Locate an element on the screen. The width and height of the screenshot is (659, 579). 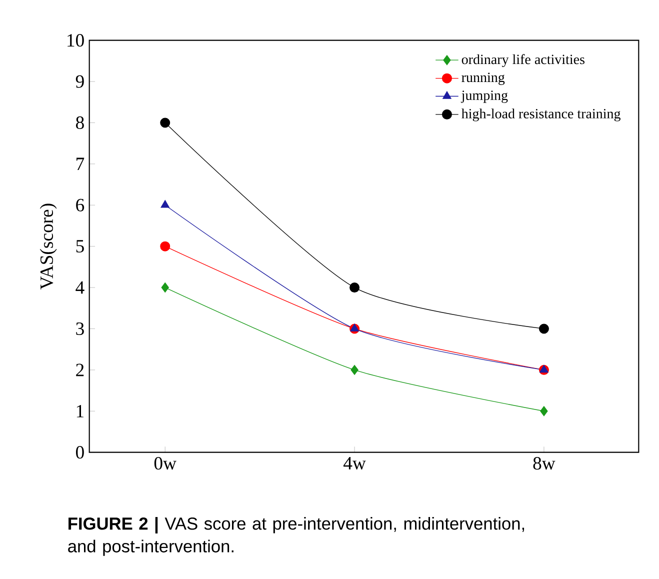
text: FIGURE 2 | VAS score at pre-intervention, midintervention, and post-intervention. is located at coordinates (296, 536).